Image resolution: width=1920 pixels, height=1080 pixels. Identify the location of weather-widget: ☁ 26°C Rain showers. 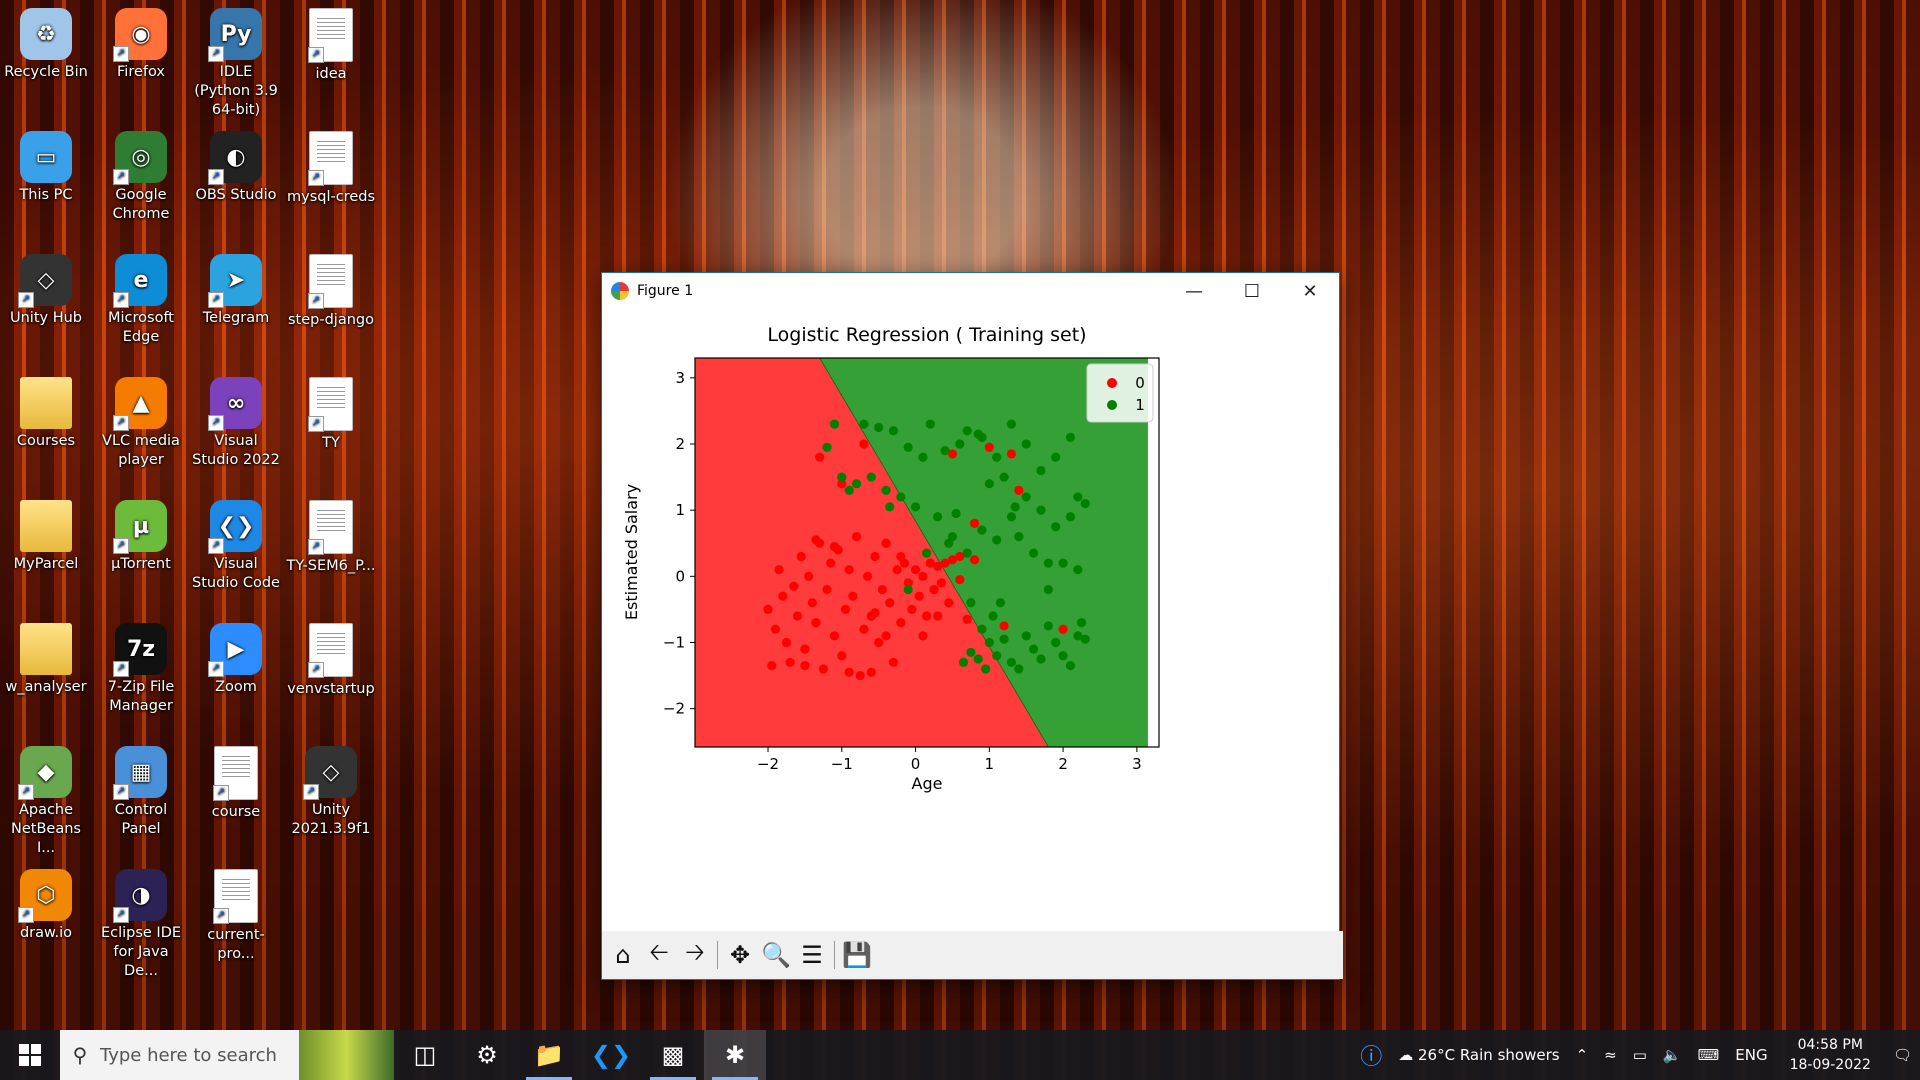
(1478, 1055).